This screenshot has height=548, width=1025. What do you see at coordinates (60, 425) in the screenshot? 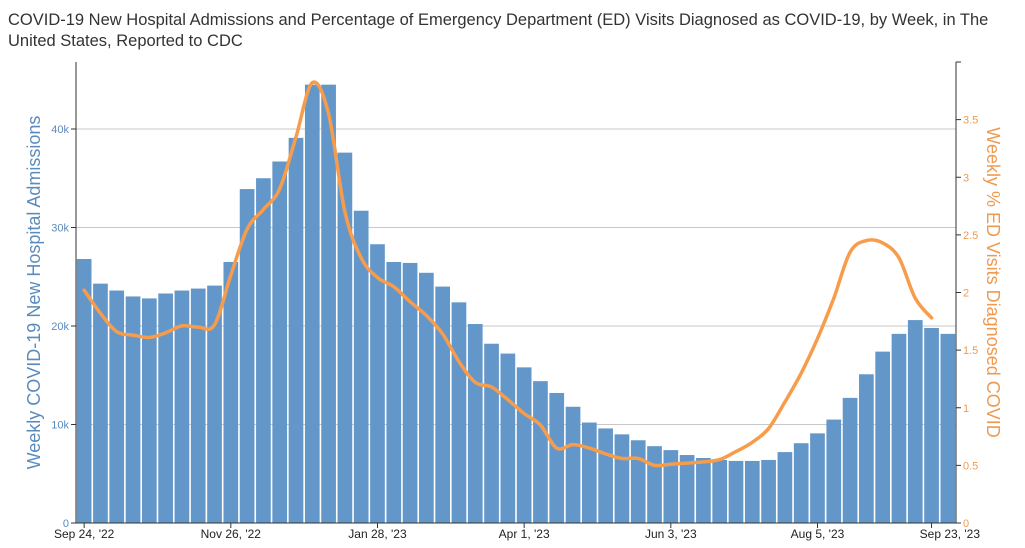
I see `left-tick-label: 10k` at bounding box center [60, 425].